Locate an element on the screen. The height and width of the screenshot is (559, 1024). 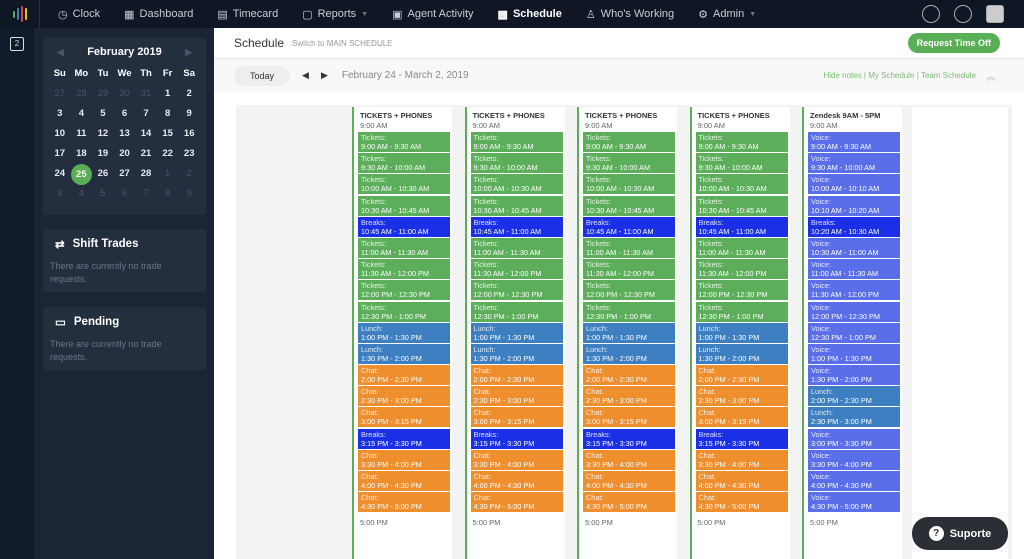
calendar-day: 5 is located at coordinates (103, 193).